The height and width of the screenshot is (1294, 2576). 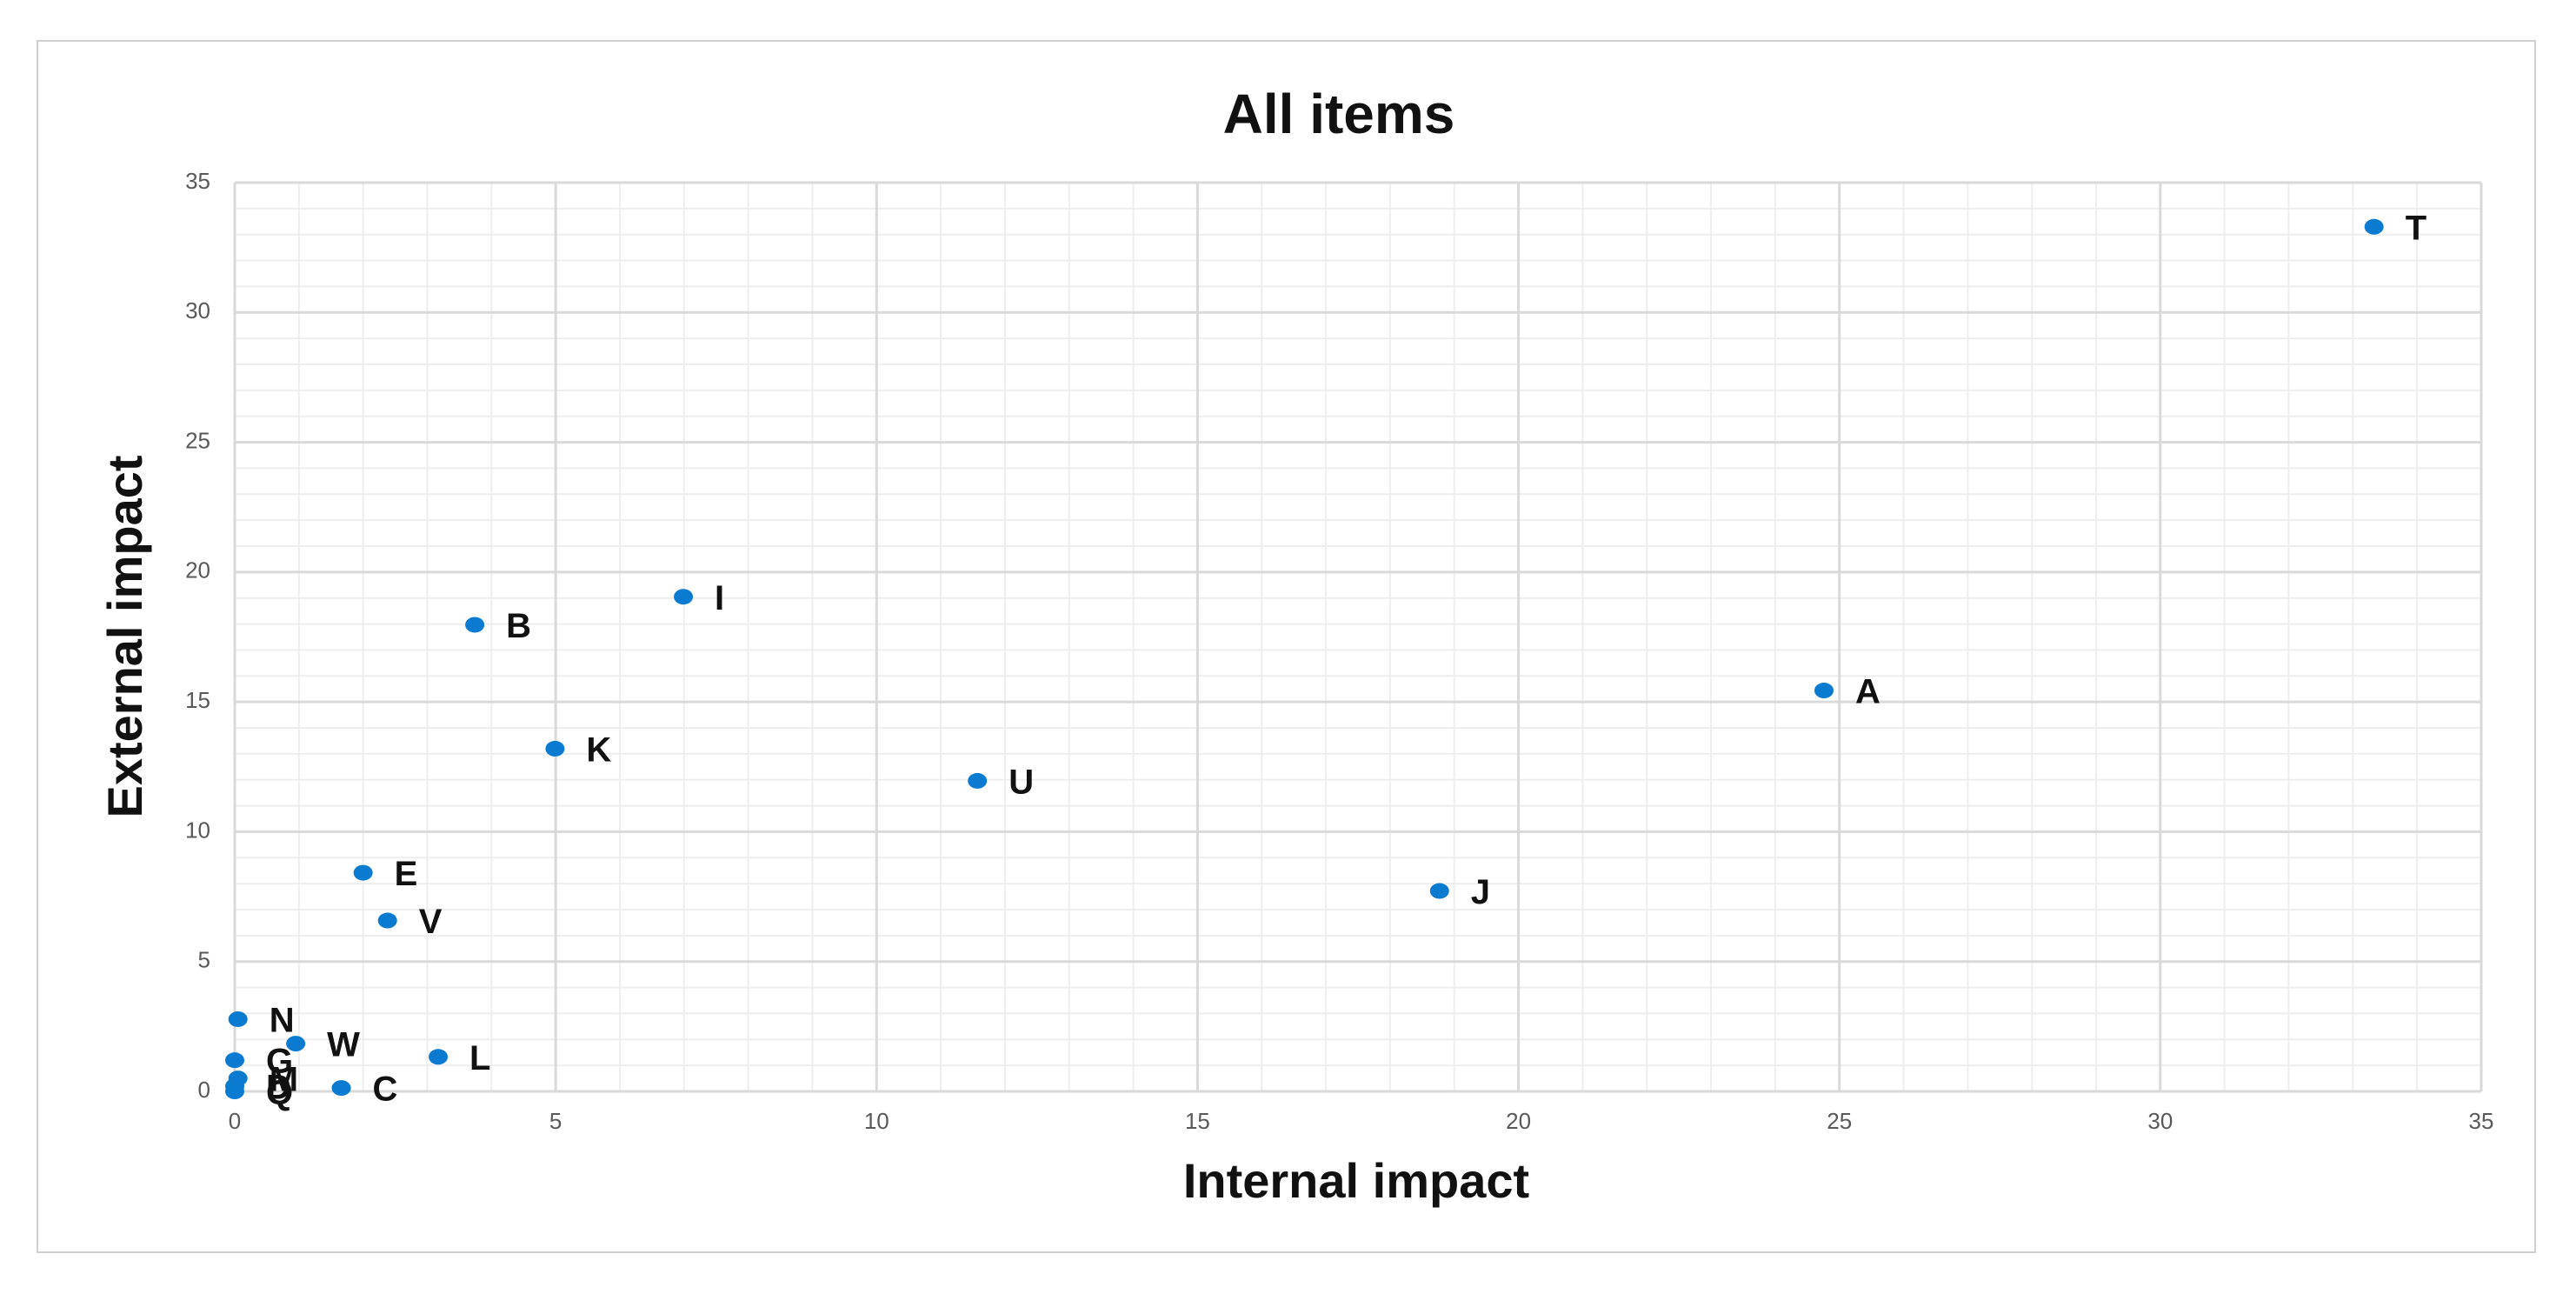 I want to click on x-tick-label: 10, so click(x=876, y=1121).